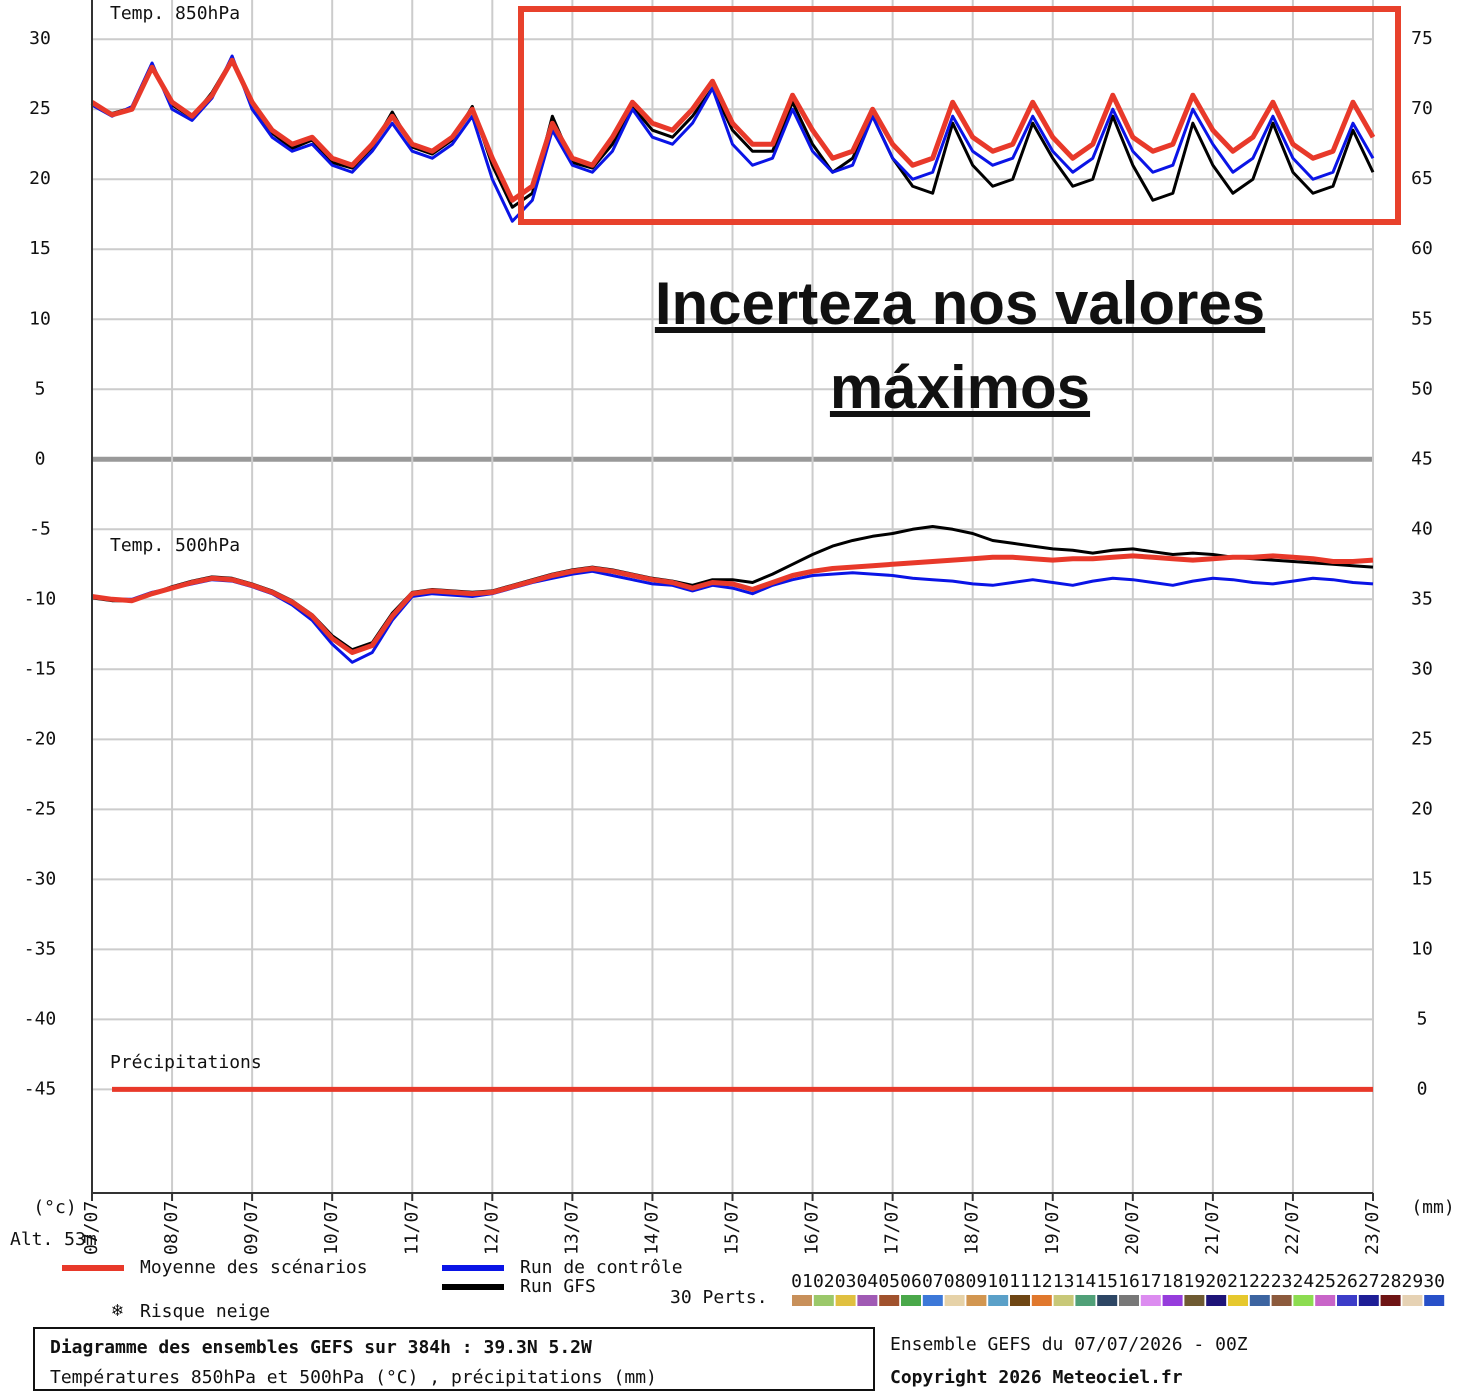  What do you see at coordinates (251, 1228) in the screenshot?
I see `x-tick-label: 09/07` at bounding box center [251, 1228].